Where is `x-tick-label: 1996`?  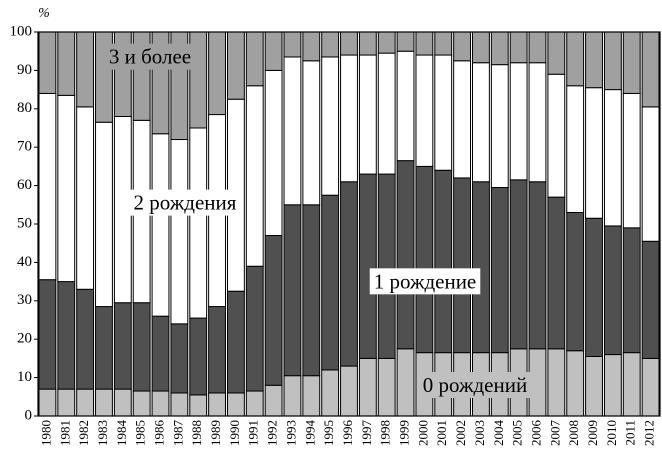 x-tick-label: 1996 is located at coordinates (347, 433).